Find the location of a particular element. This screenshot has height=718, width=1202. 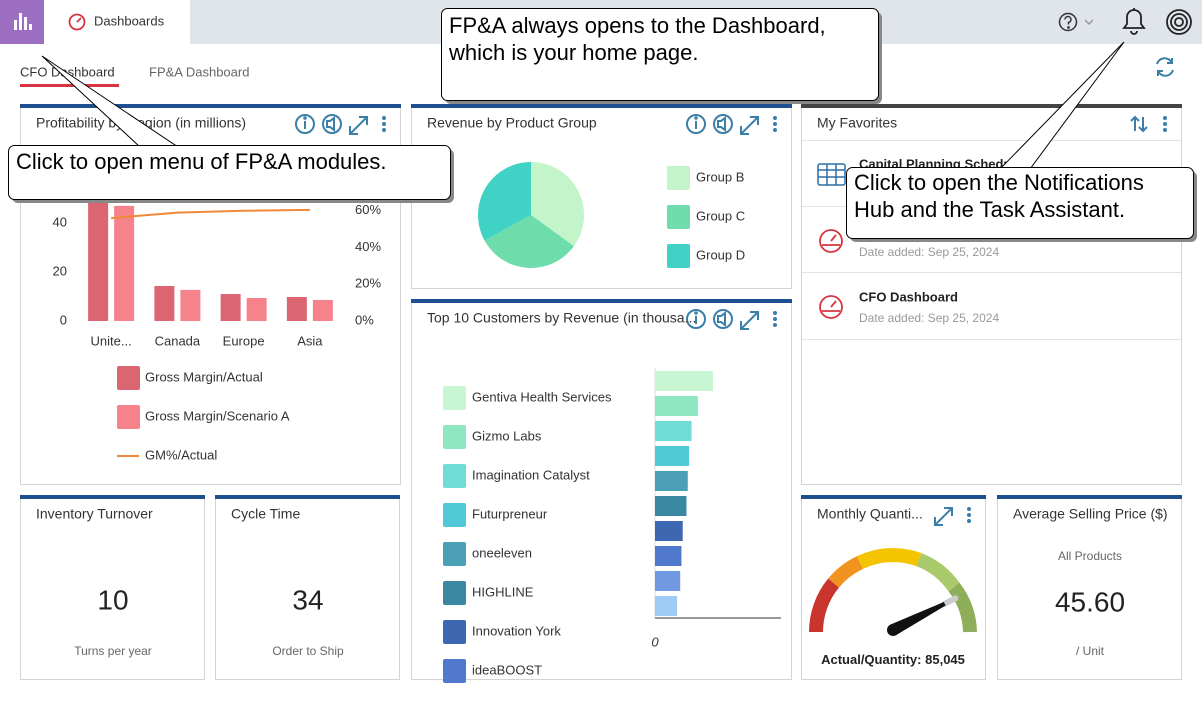

widget-title: My Favorites is located at coordinates (857, 123).